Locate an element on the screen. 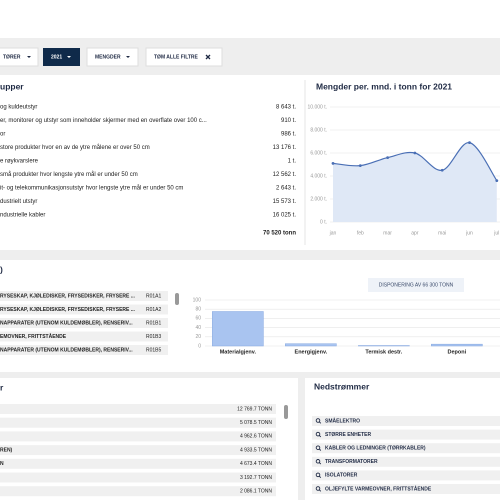 The image size is (500, 500). x-tick-label: Materialgjenv. is located at coordinates (238, 352).